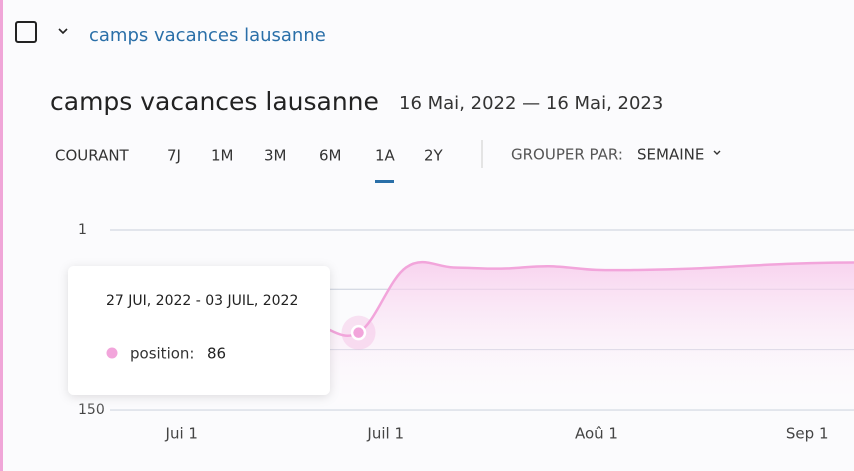  I want to click on x-tick-label: Aoû 1, so click(596, 434).